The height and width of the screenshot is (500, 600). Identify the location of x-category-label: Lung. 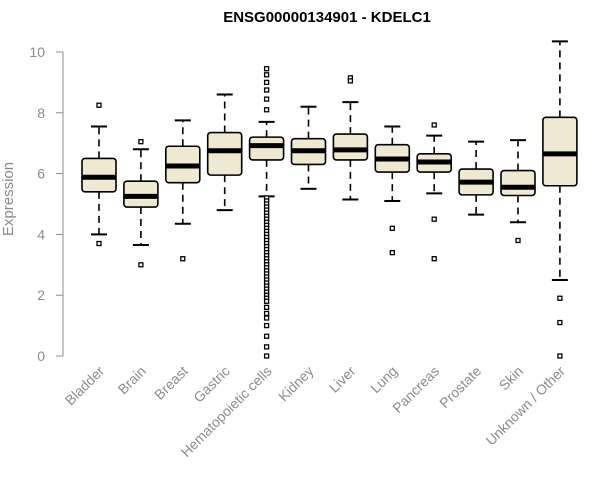
(383, 379).